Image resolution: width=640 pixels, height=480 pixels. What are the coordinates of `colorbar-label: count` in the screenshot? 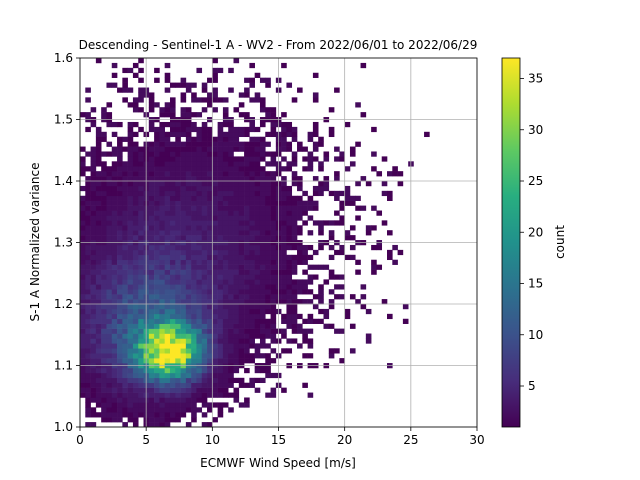 It's located at (560, 242).